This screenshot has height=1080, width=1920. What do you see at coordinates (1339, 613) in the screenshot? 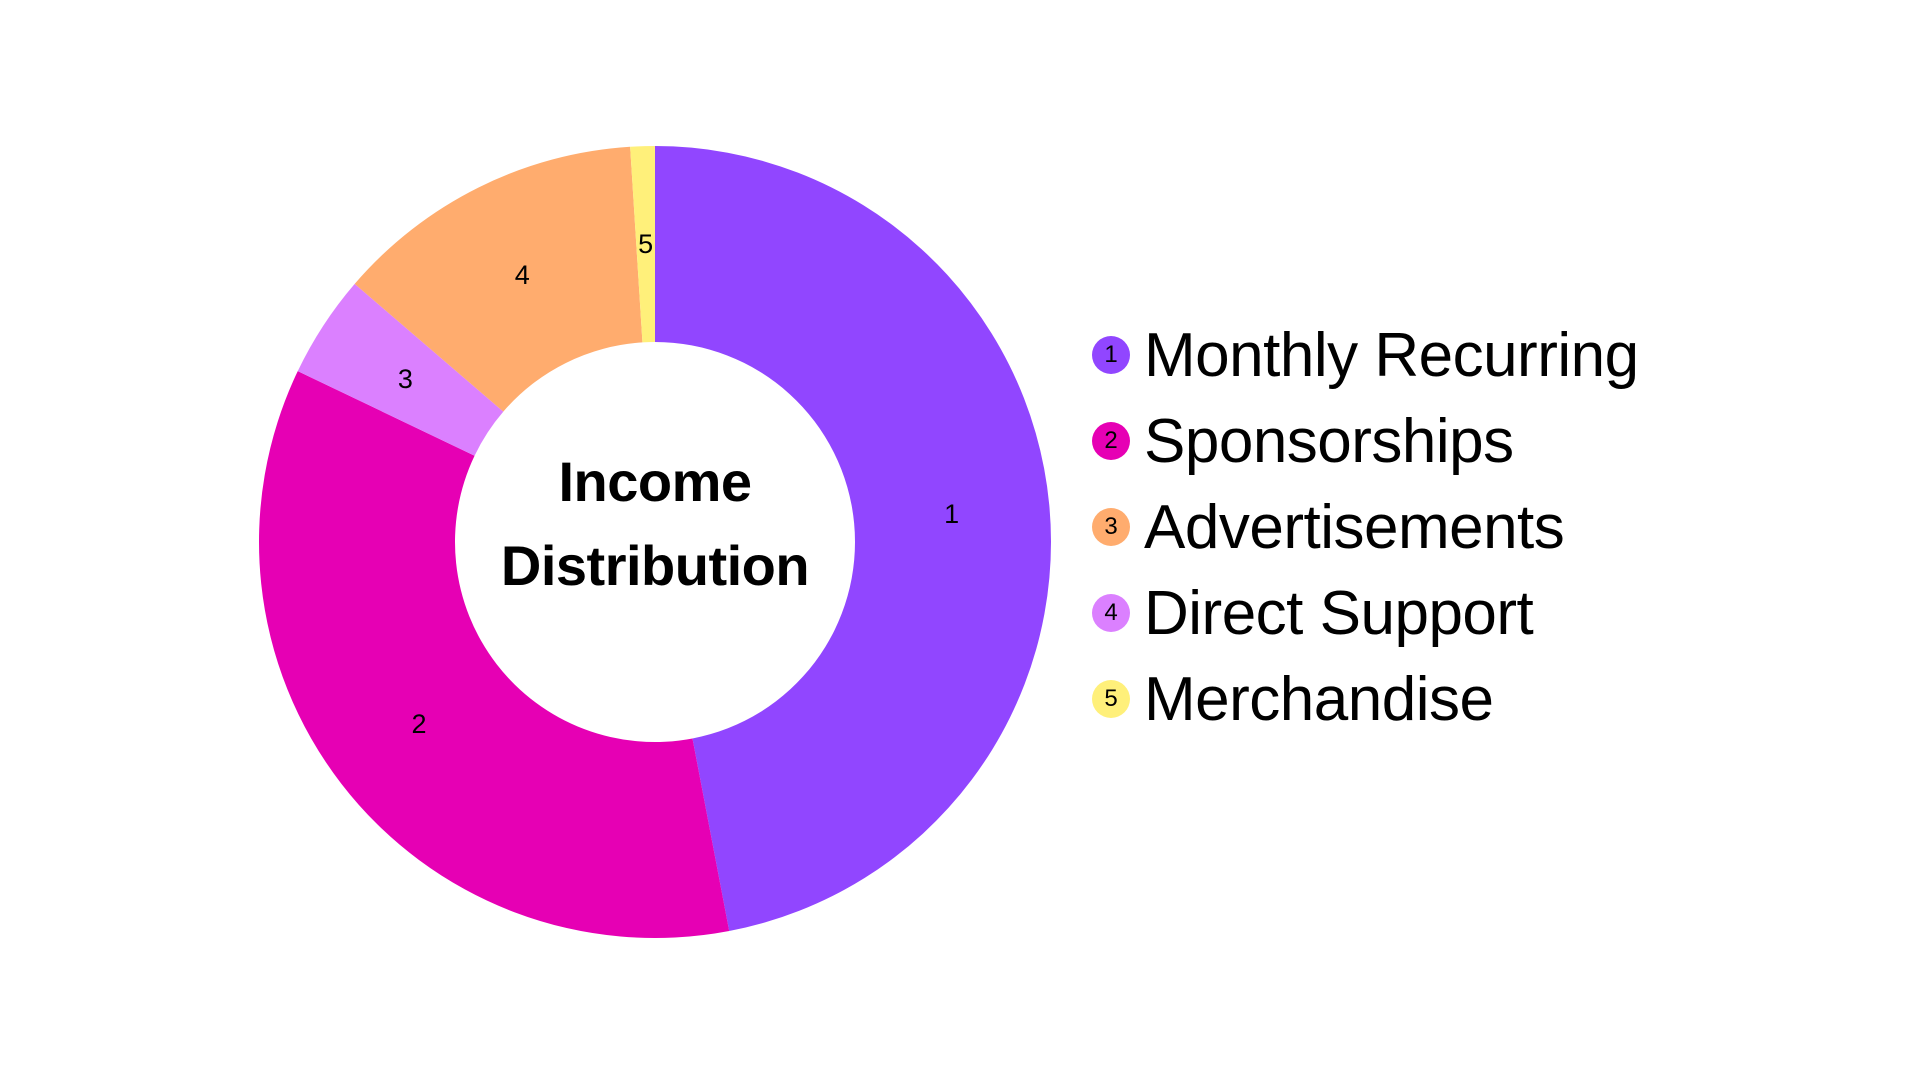
I see `legend-label-4: Direct Support` at bounding box center [1339, 613].